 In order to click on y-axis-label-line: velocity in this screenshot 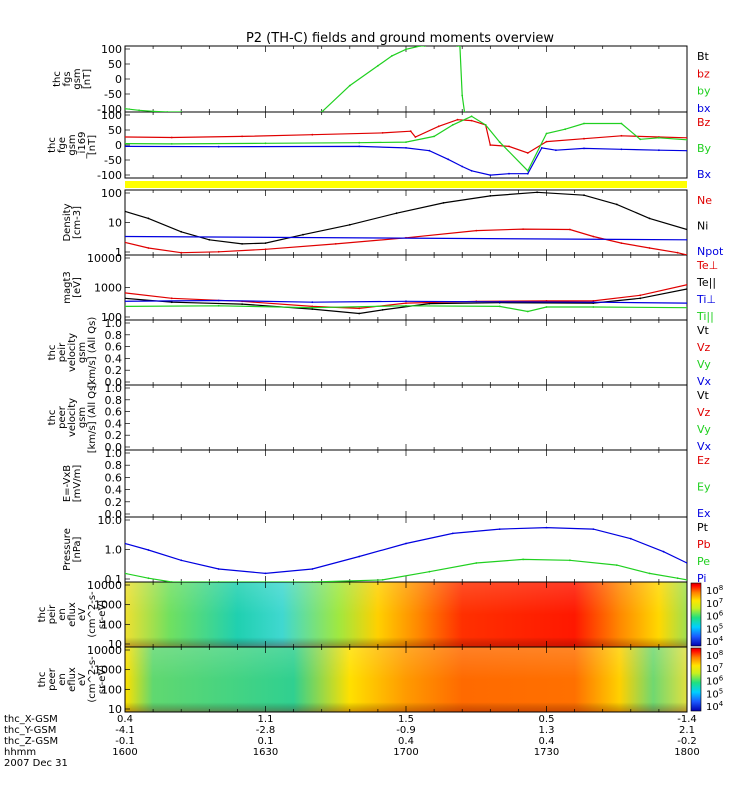, I will do `click(72, 417)`.